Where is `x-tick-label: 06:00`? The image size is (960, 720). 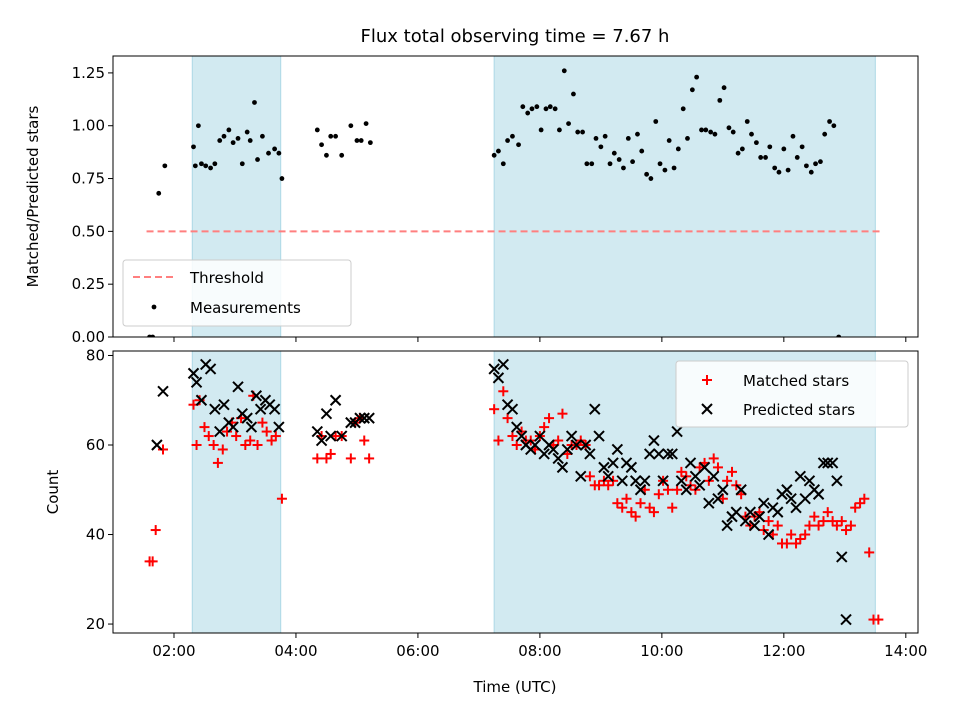
x-tick-label: 06:00 is located at coordinates (417, 651).